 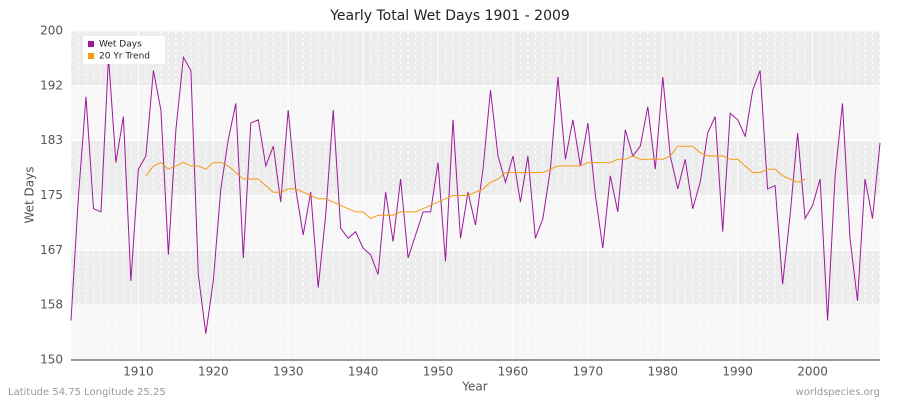 I want to click on y-tick-label: 192, so click(x=51, y=85).